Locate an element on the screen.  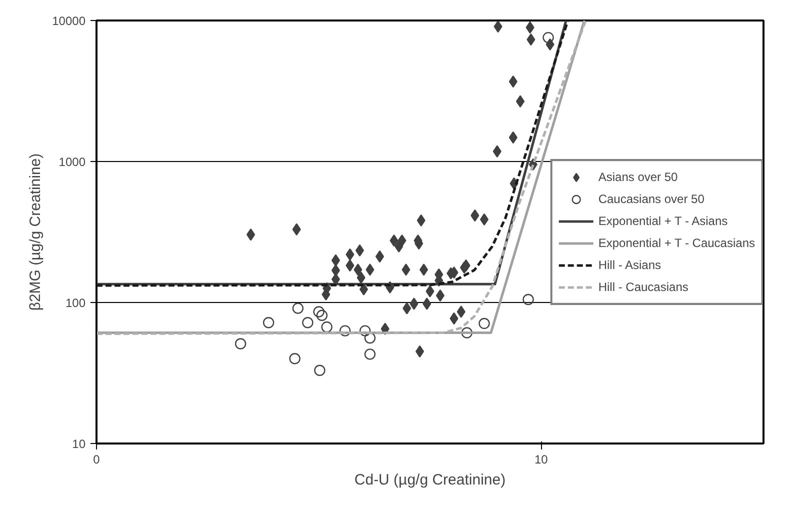
legend-label: Caucasians over 50 is located at coordinates (651, 199).